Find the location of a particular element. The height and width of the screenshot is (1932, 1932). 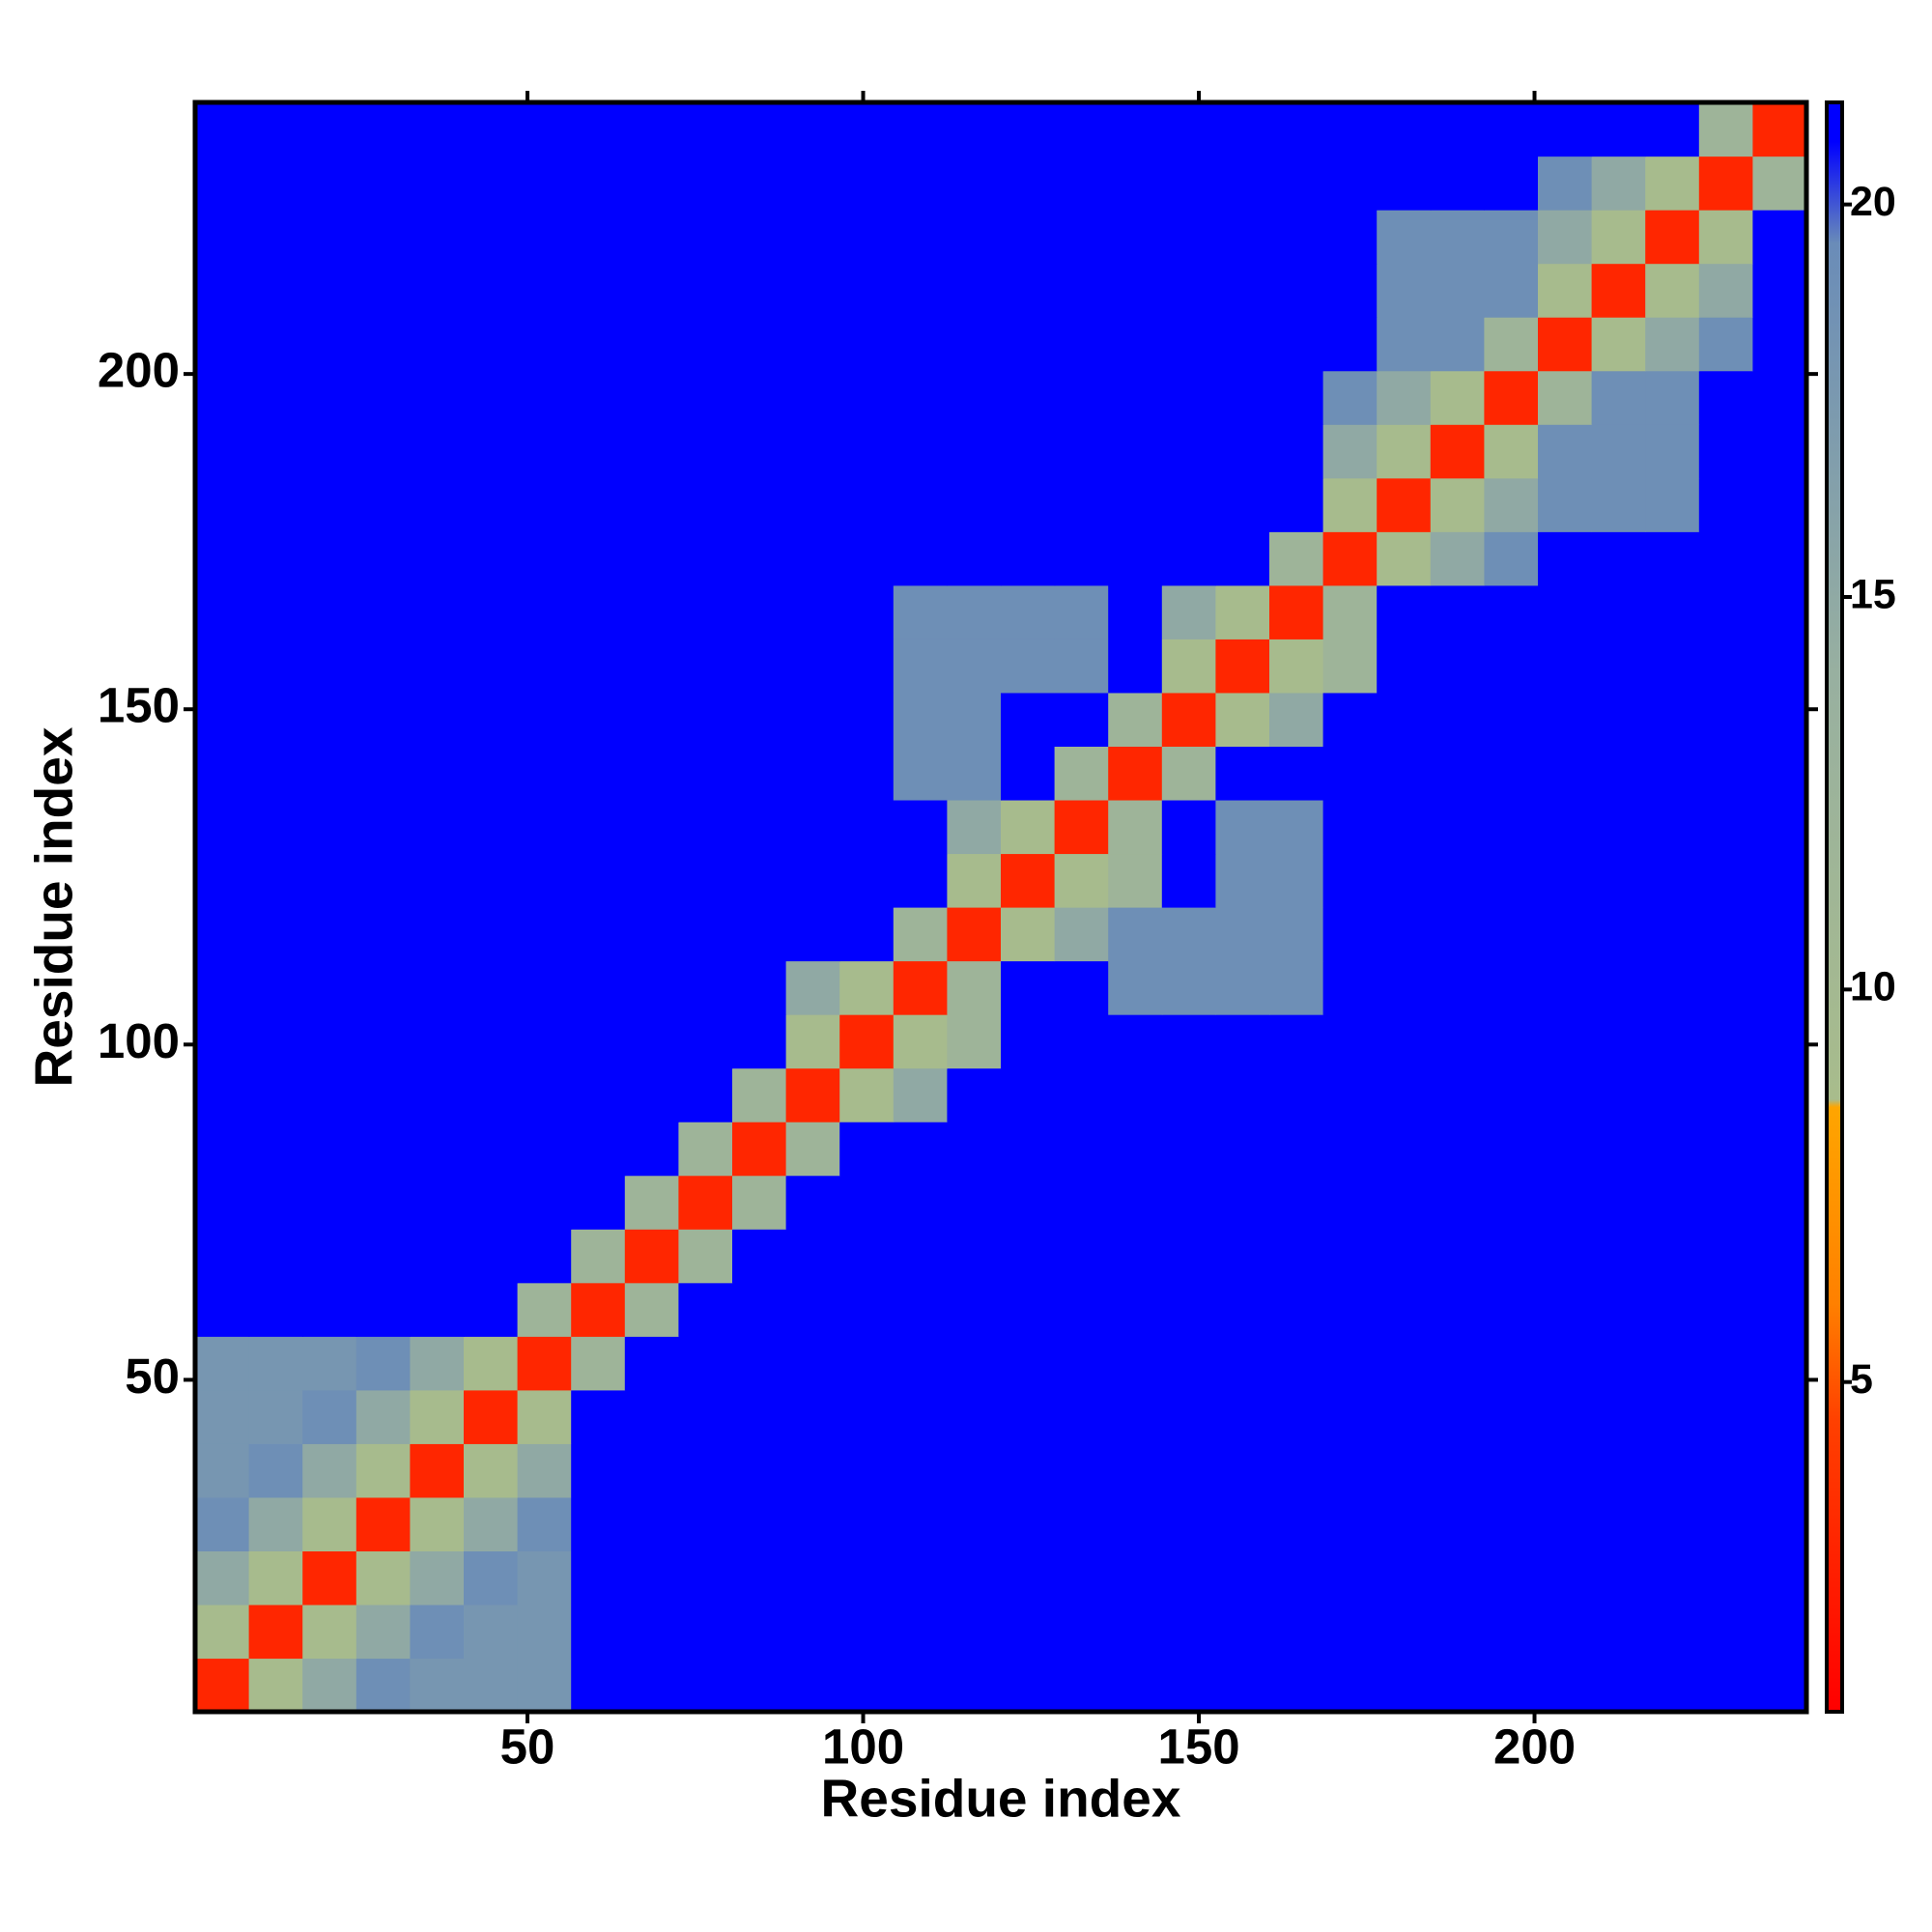

y-tick-label: 150 is located at coordinates (139, 705).